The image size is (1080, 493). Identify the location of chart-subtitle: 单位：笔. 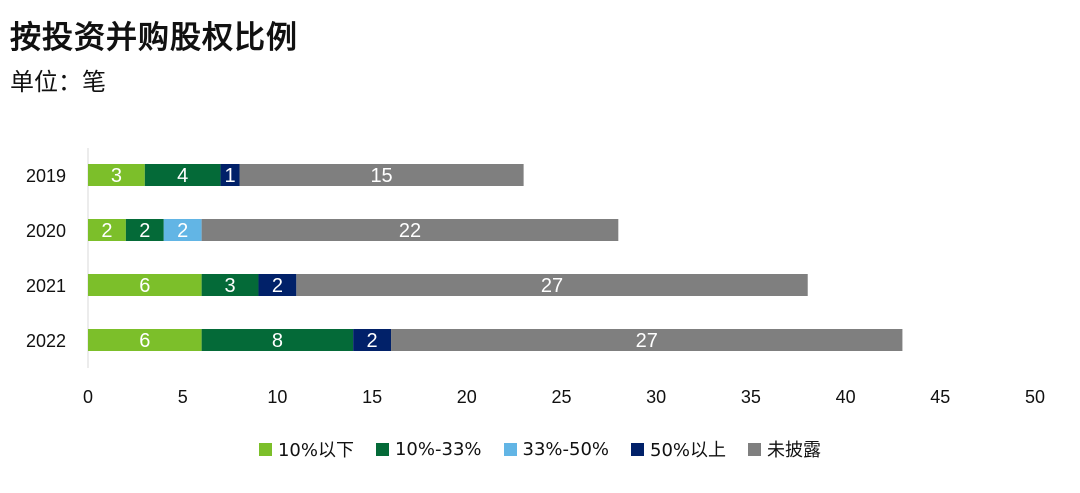
(58, 82).